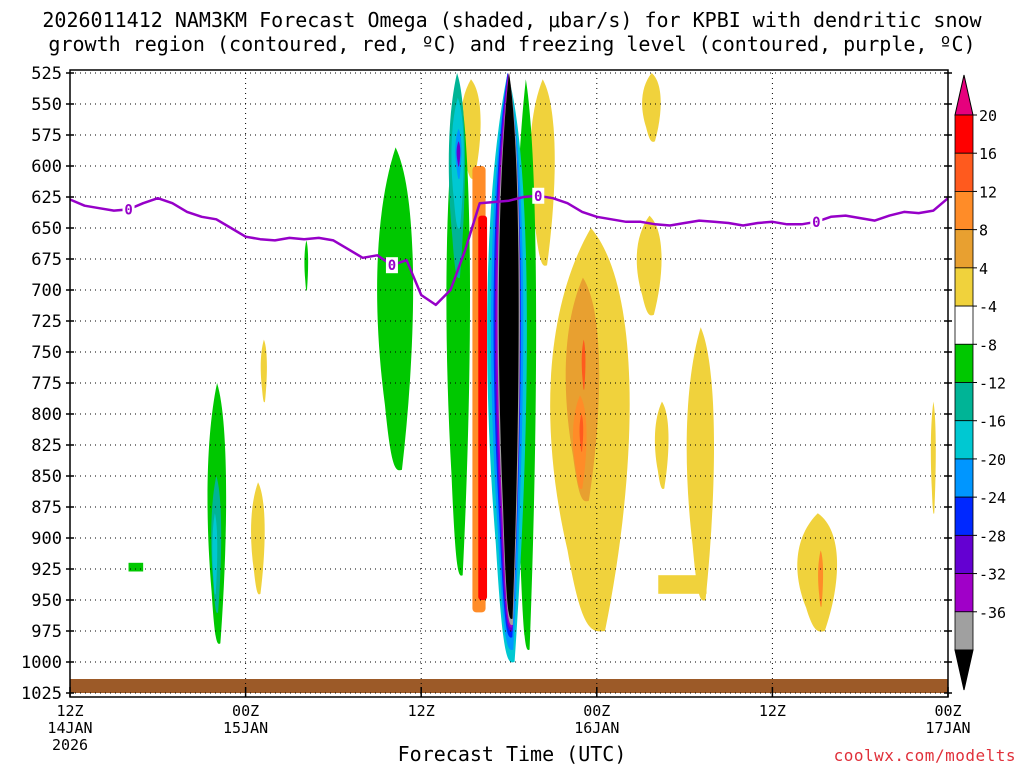 Image resolution: width=1024 pixels, height=768 pixels. Describe the element at coordinates (988, 192) in the screenshot. I see `colorbar-label: 12` at that location.